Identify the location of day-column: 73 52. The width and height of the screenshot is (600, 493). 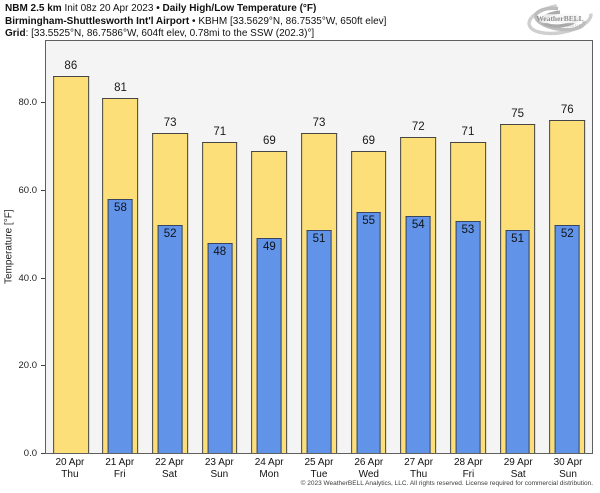
(170, 247).